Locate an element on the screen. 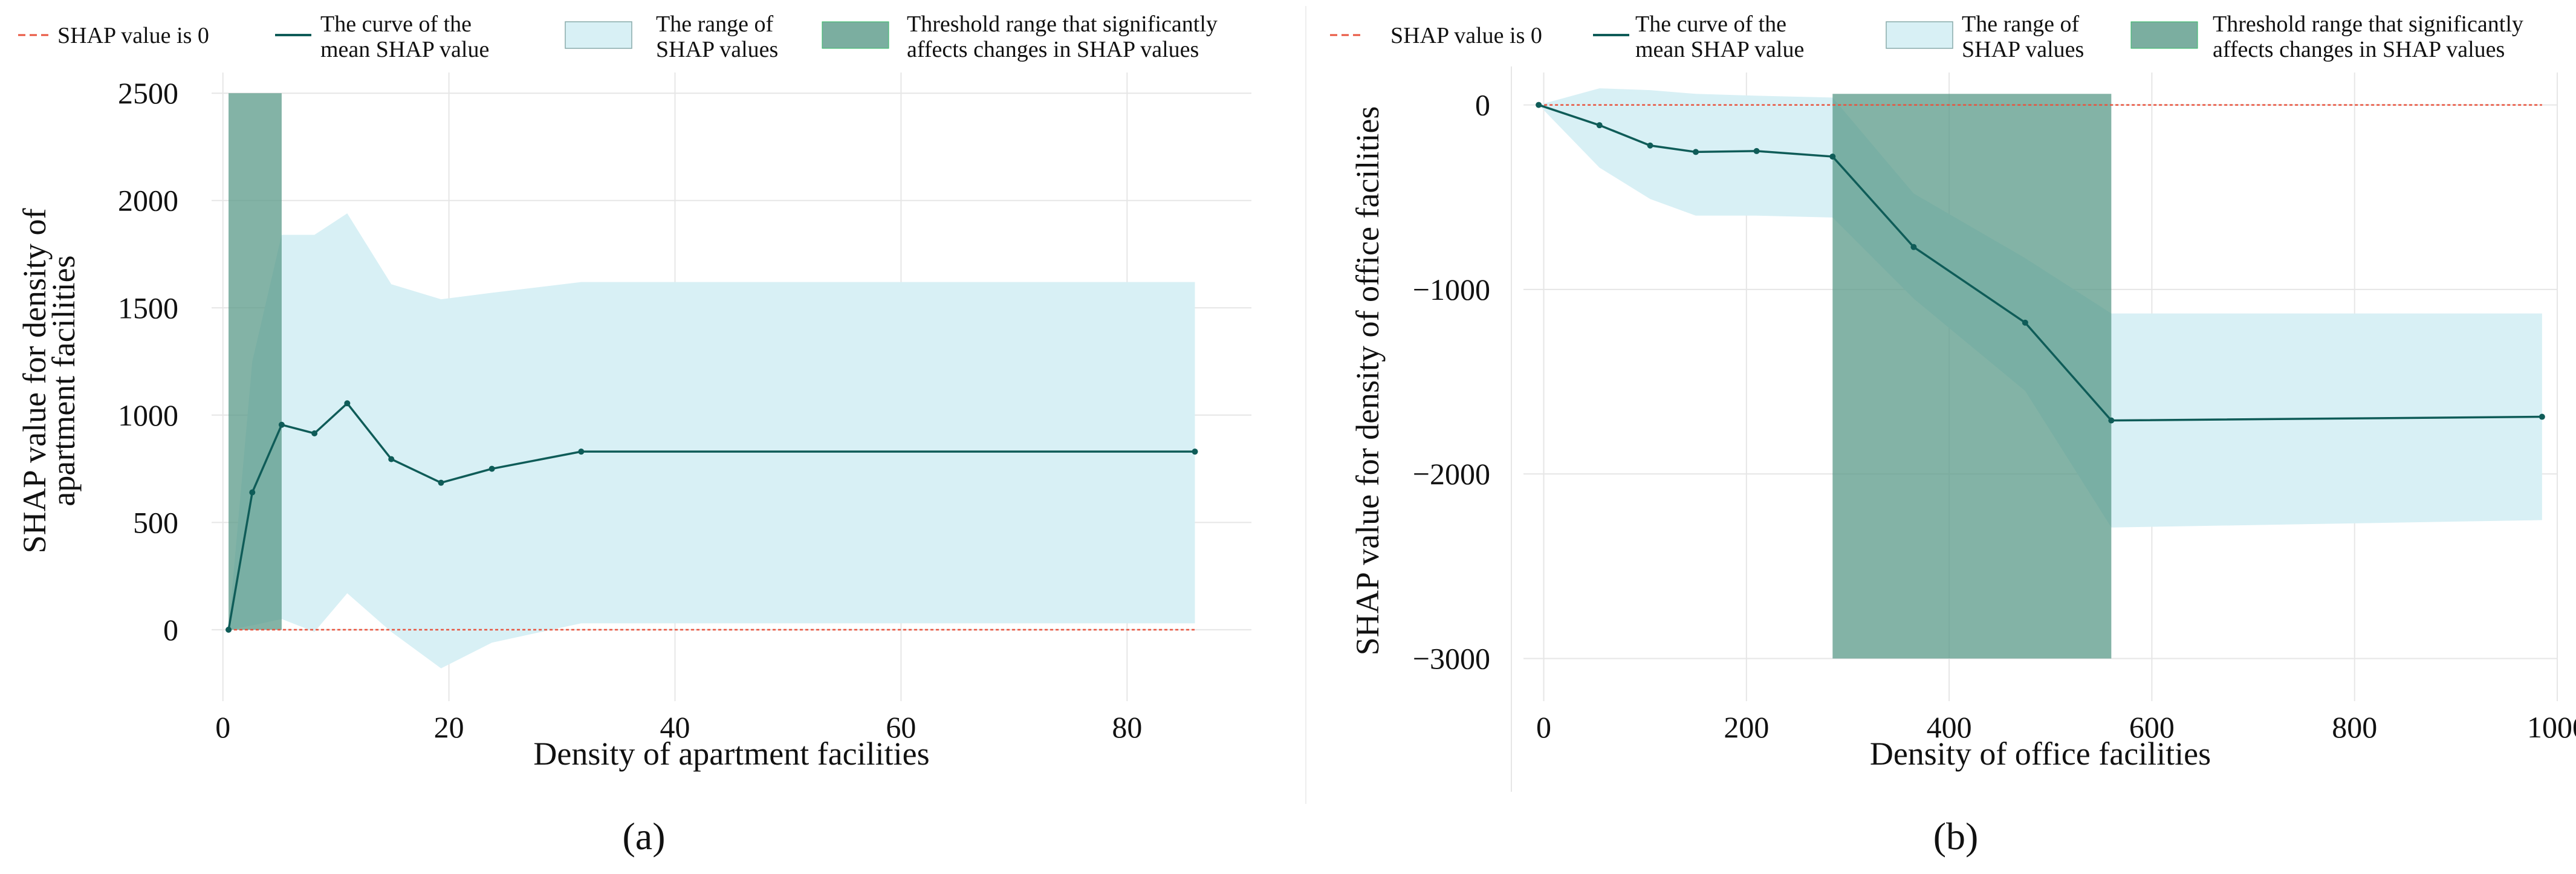 The image size is (2576, 874). x-tick-label: 20 is located at coordinates (449, 727).